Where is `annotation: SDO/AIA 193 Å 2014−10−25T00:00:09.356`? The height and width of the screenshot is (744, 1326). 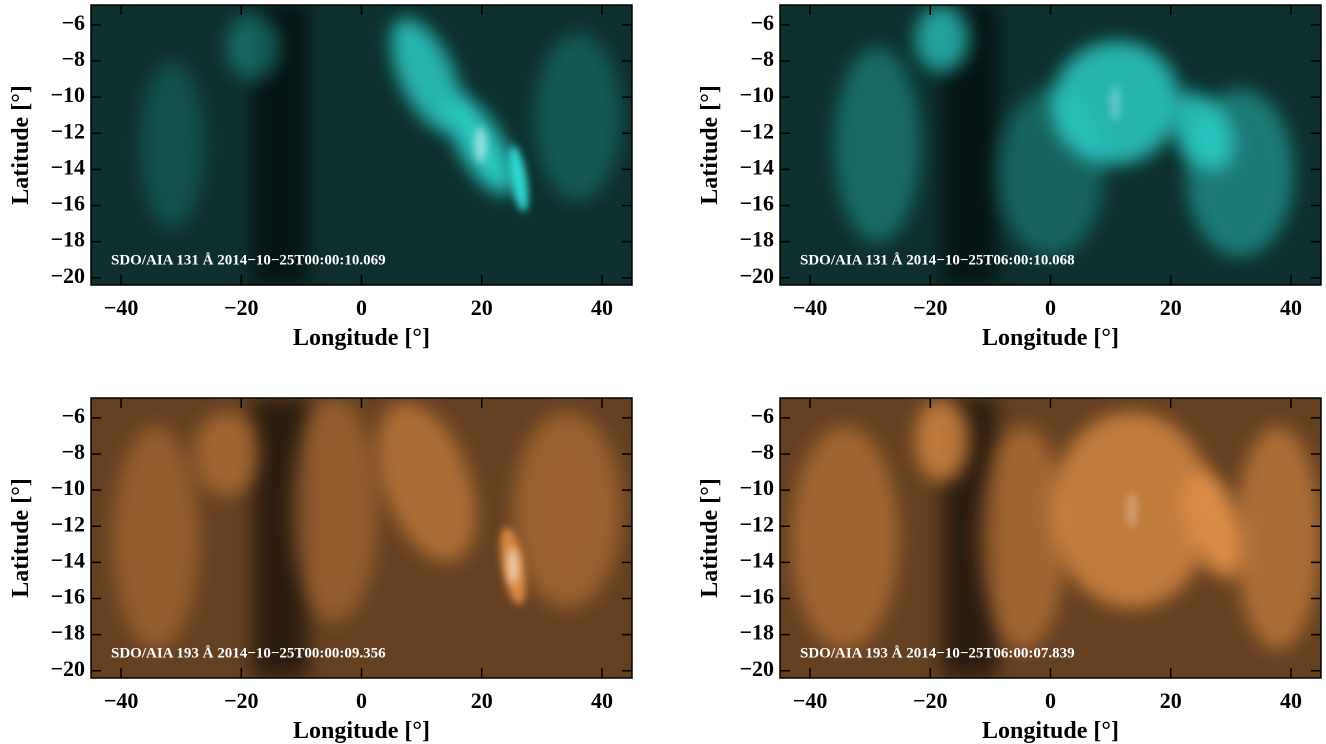 annotation: SDO/AIA 193 Å 2014−10−25T00:00:09.356 is located at coordinates (248, 653).